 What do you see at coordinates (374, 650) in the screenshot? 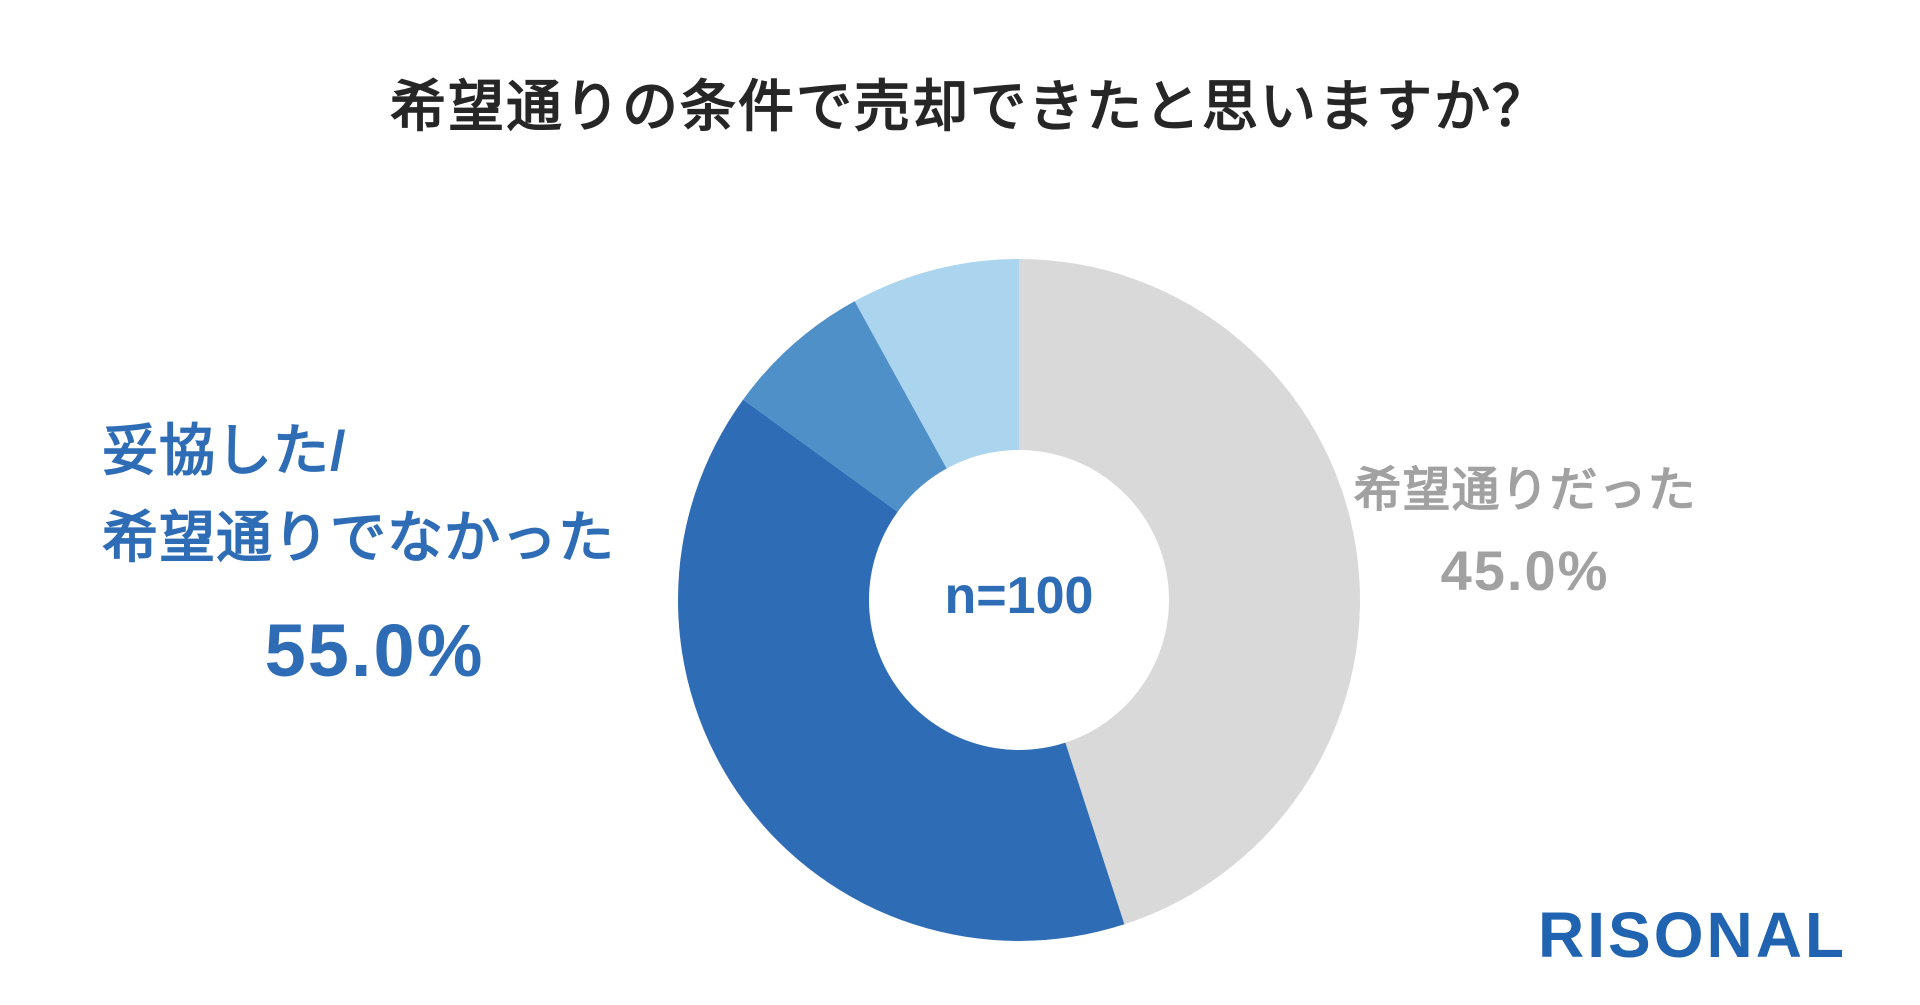
I see `compromised-value: 55.0%` at bounding box center [374, 650].